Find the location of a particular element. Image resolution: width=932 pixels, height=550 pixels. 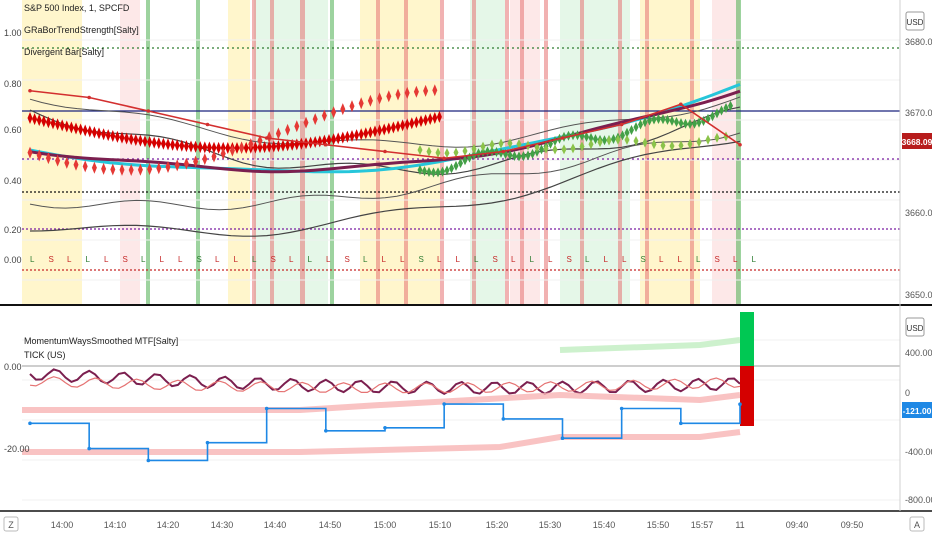

bottom-price-axis: USD 400.00 0 -400.00 -800.00 -121.00 is located at coordinates (917, 411).